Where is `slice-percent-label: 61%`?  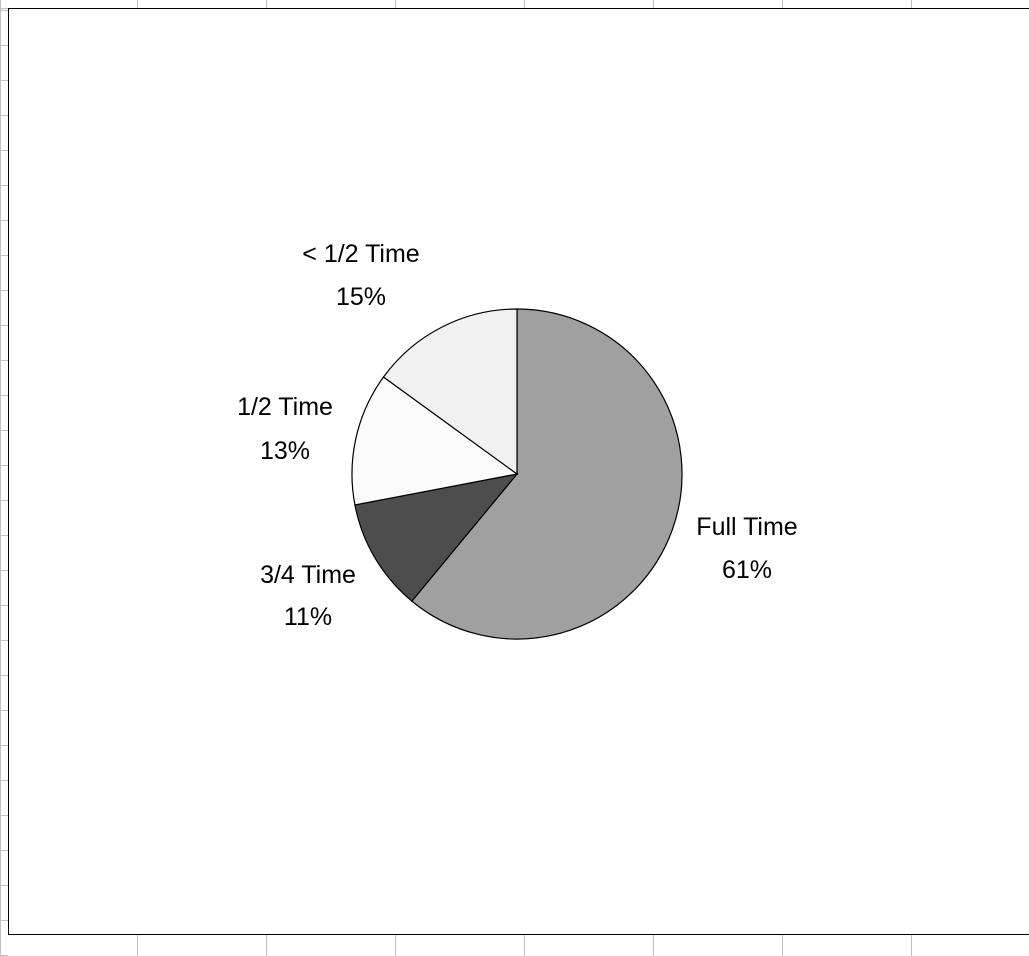 slice-percent-label: 61% is located at coordinates (747, 570).